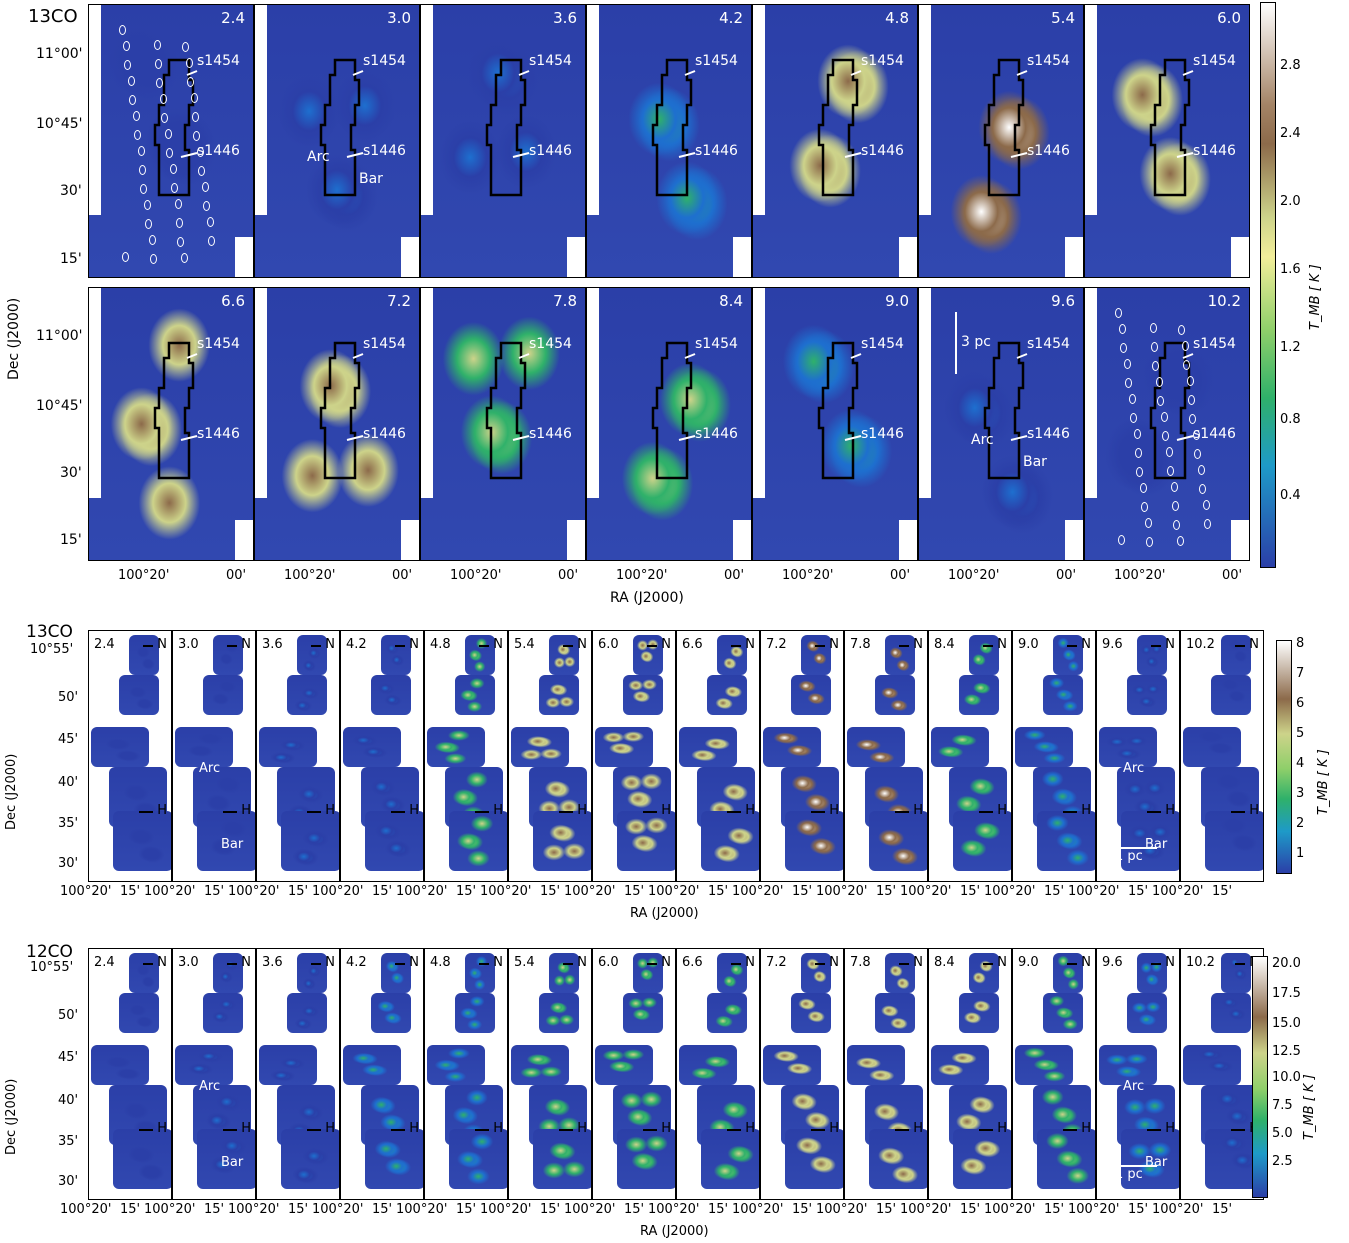  What do you see at coordinates (882, 344) in the screenshot?
I see `s1454-label: s1454` at bounding box center [882, 344].